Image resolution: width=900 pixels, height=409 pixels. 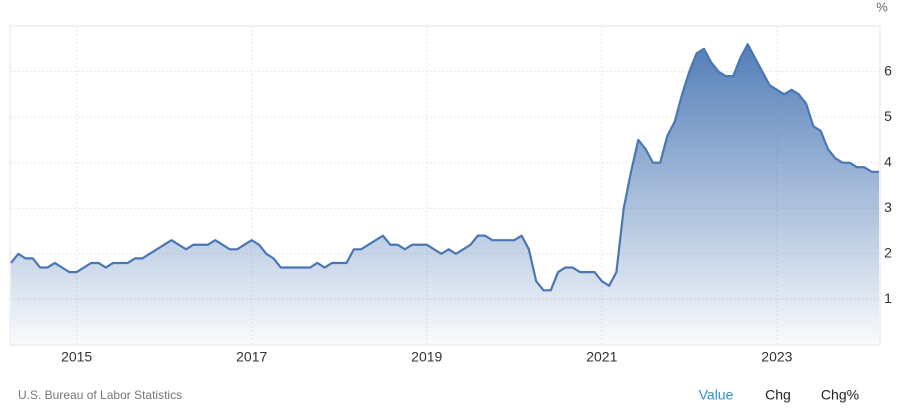 What do you see at coordinates (888, 116) in the screenshot?
I see `y-tick-label: 5` at bounding box center [888, 116].